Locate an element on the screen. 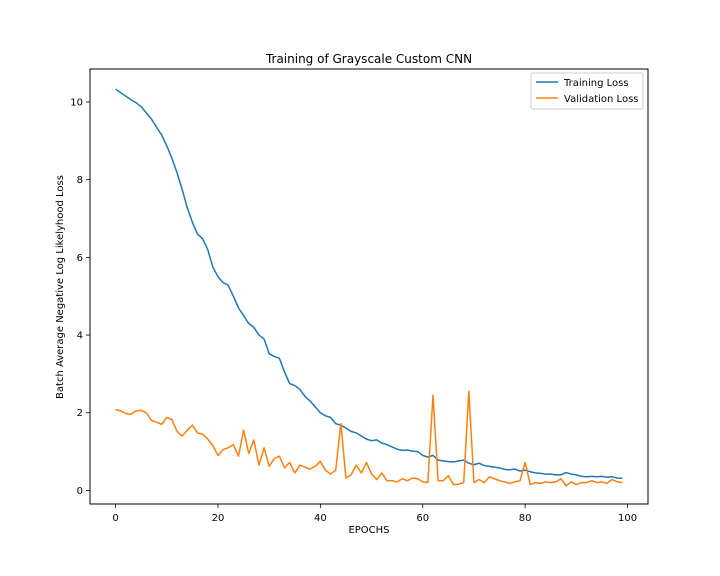 The height and width of the screenshot is (576, 720). legend-box is located at coordinates (587, 91).